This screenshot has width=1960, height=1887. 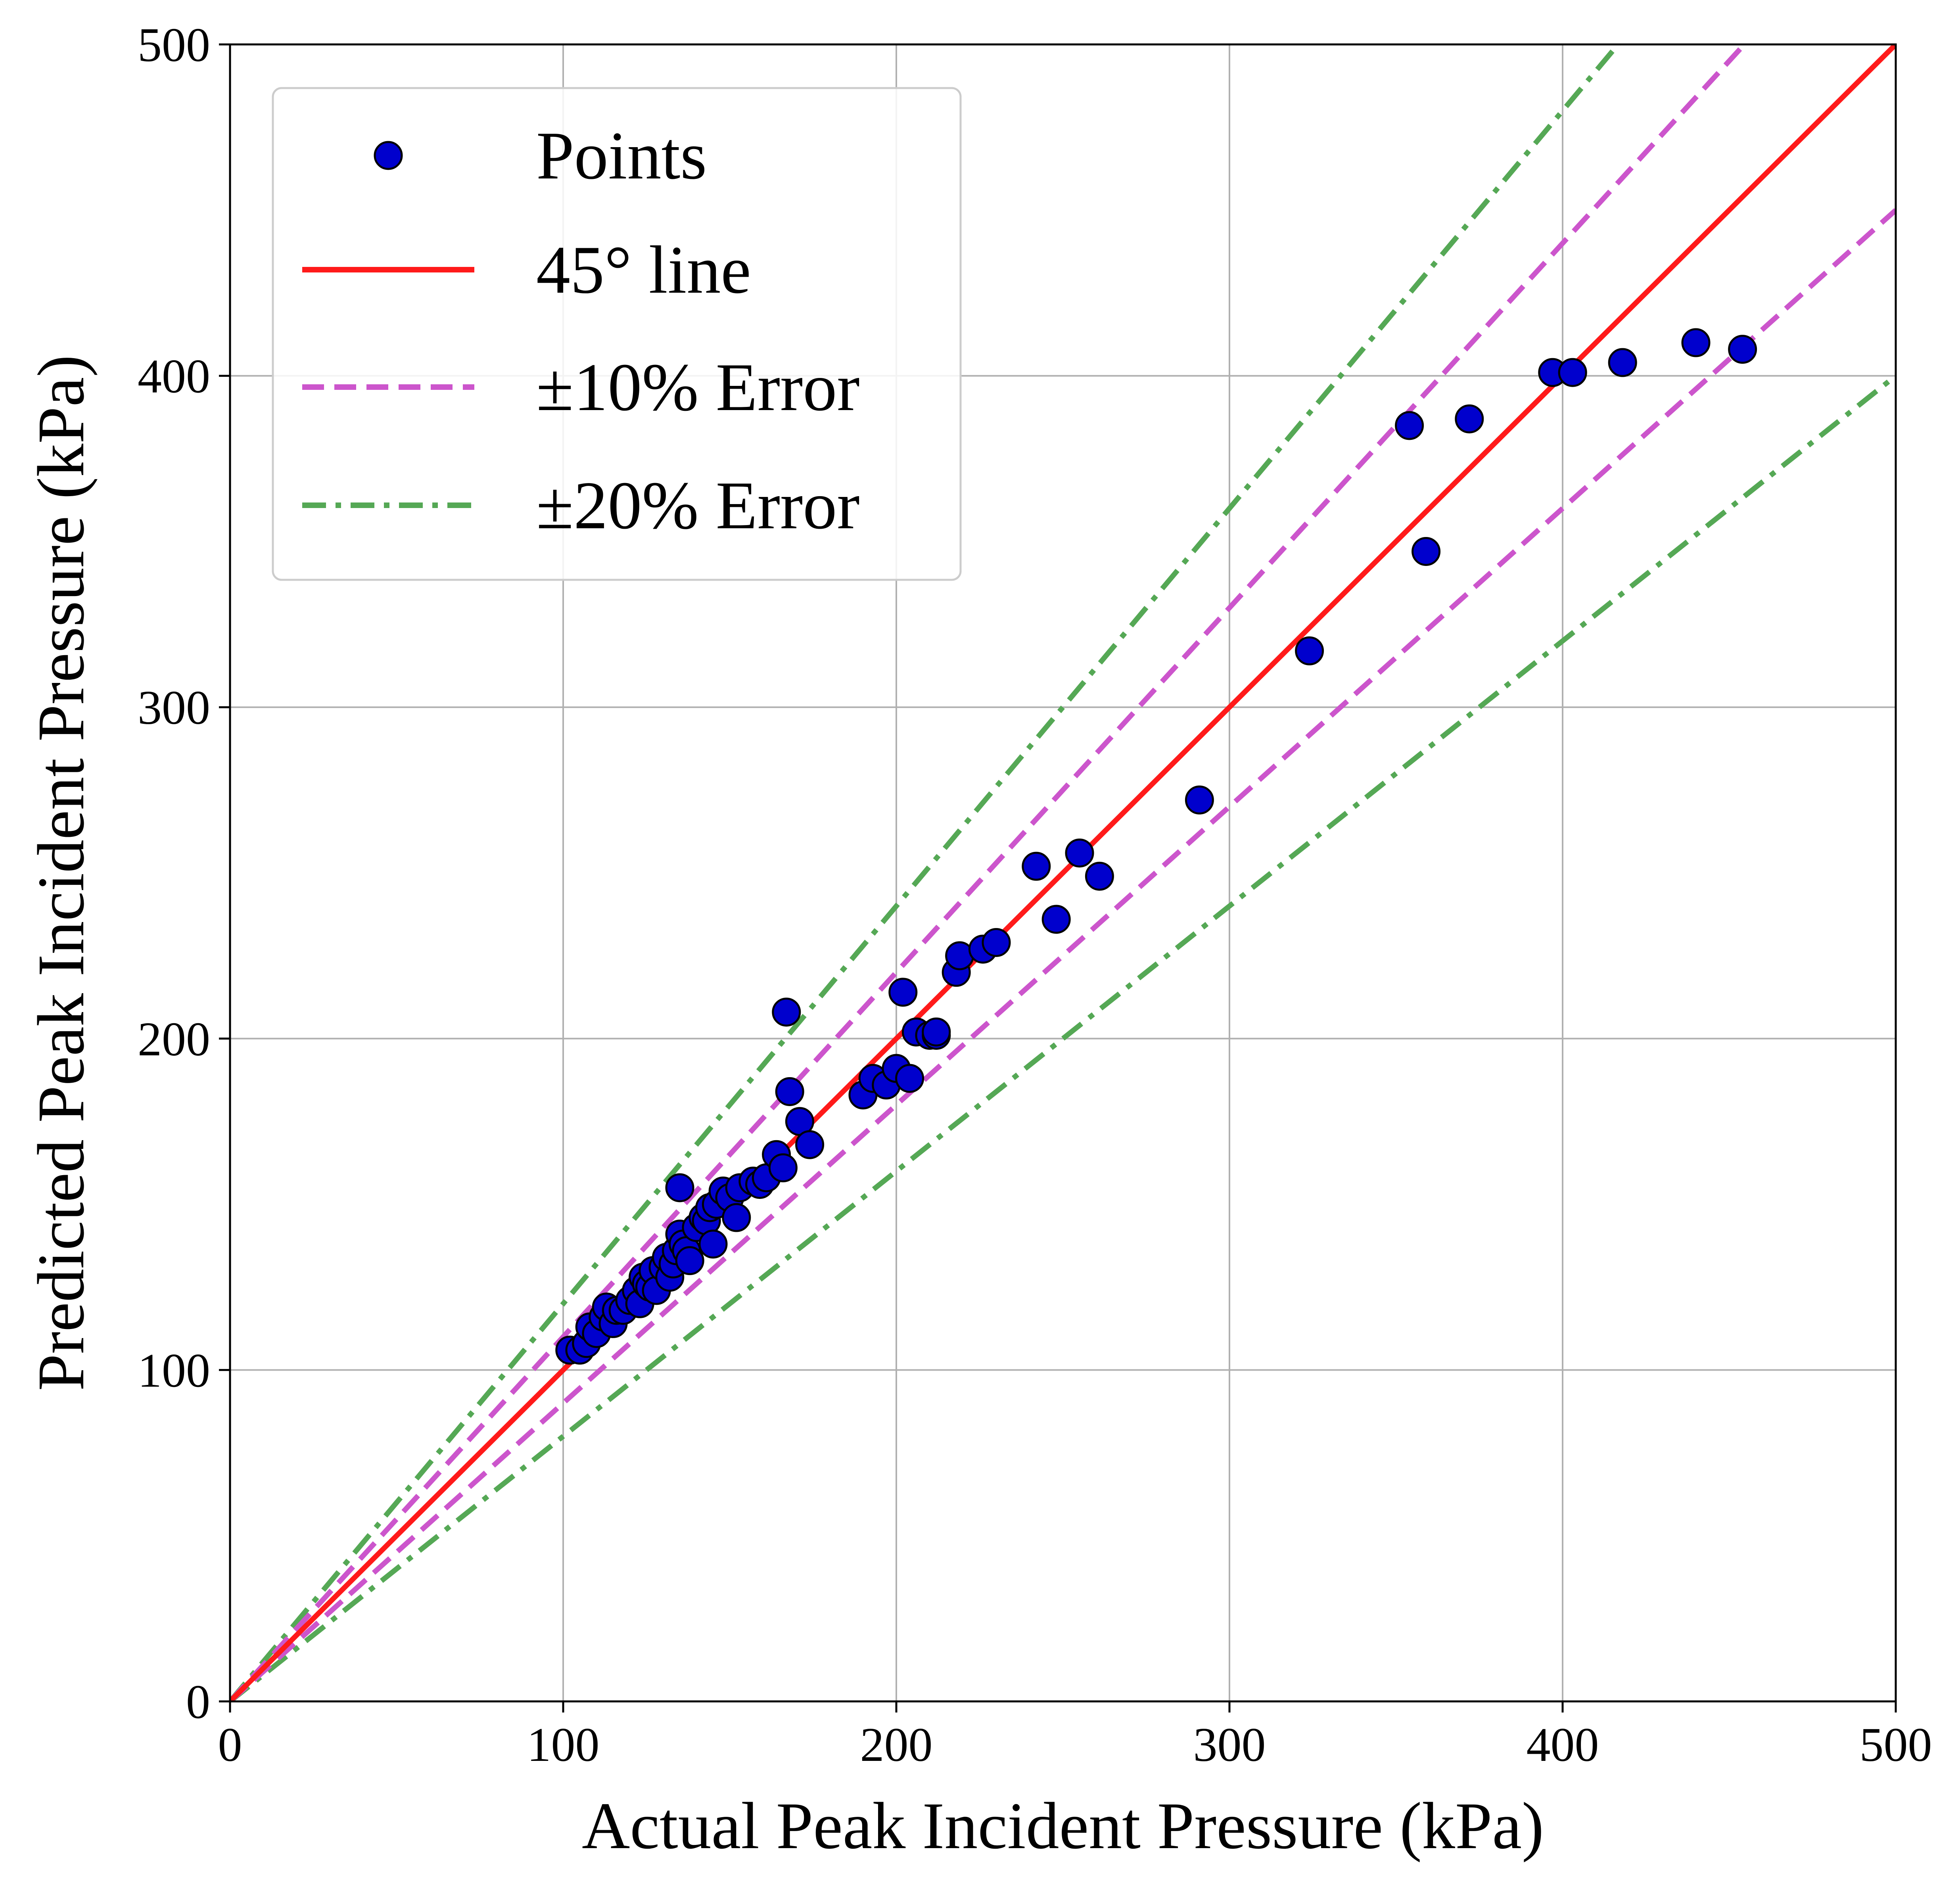 What do you see at coordinates (230, 1745) in the screenshot?
I see `x-tick-label: 0` at bounding box center [230, 1745].